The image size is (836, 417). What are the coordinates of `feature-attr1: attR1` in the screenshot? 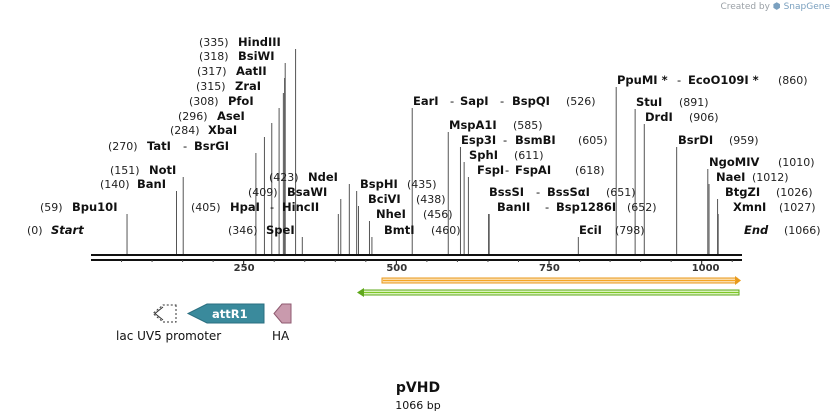 It's located at (225, 313).